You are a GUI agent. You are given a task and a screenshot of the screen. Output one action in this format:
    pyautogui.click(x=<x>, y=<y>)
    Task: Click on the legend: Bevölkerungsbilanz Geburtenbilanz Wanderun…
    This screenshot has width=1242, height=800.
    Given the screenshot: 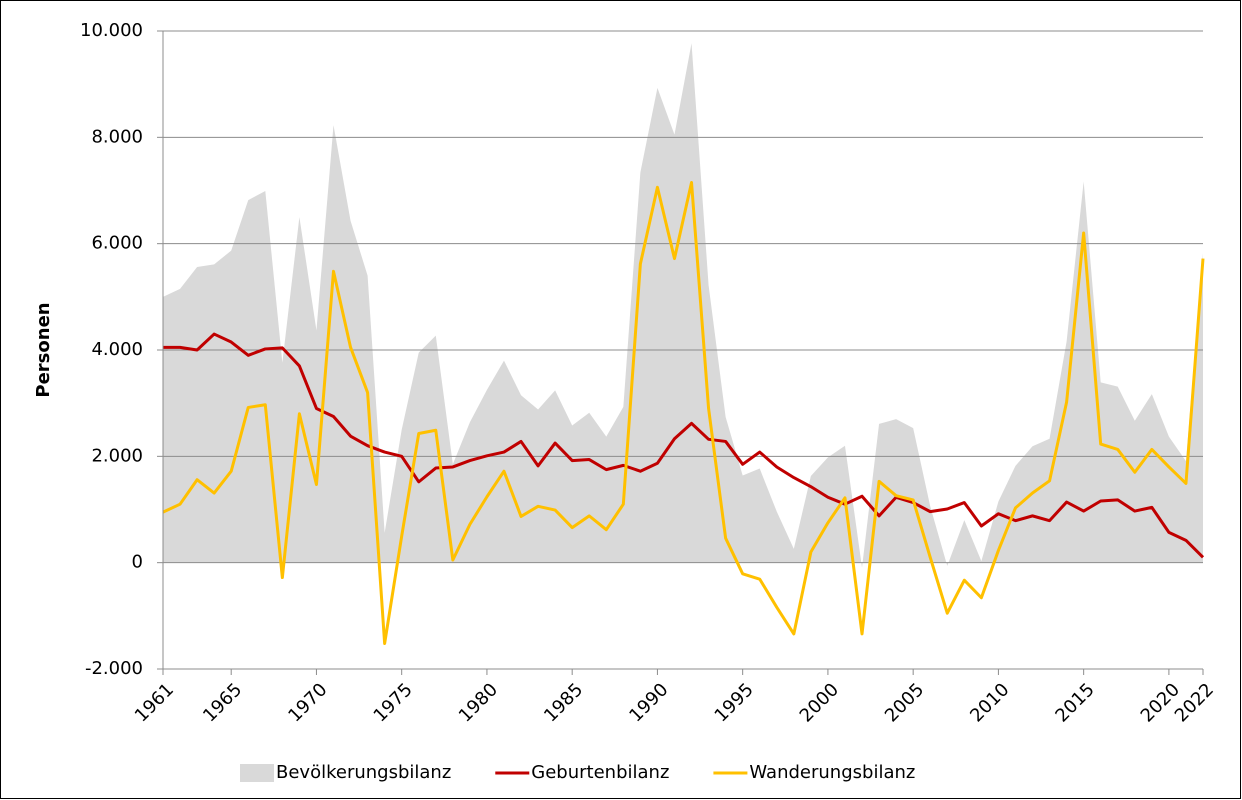 What is the action you would take?
    pyautogui.click(x=577, y=772)
    